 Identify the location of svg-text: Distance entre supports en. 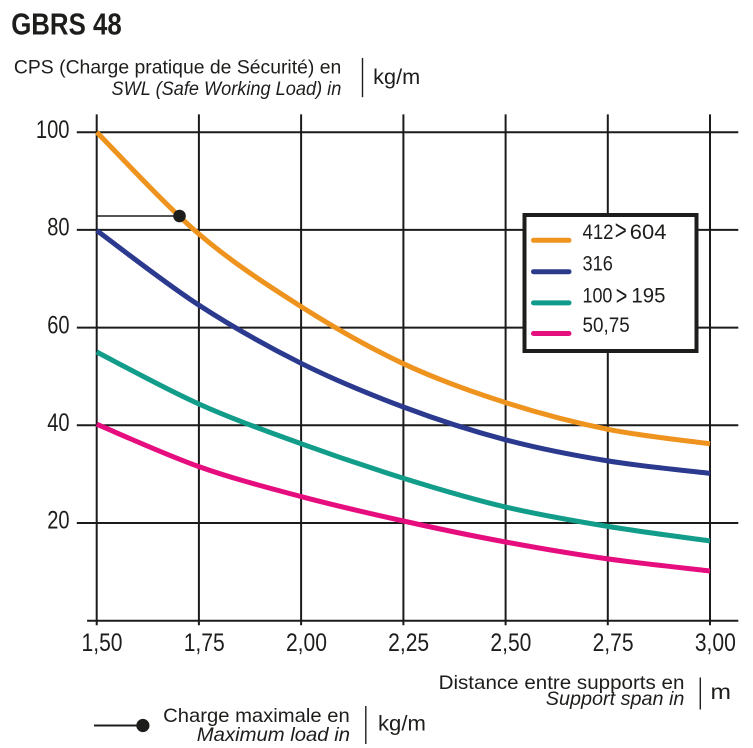
(562, 683).